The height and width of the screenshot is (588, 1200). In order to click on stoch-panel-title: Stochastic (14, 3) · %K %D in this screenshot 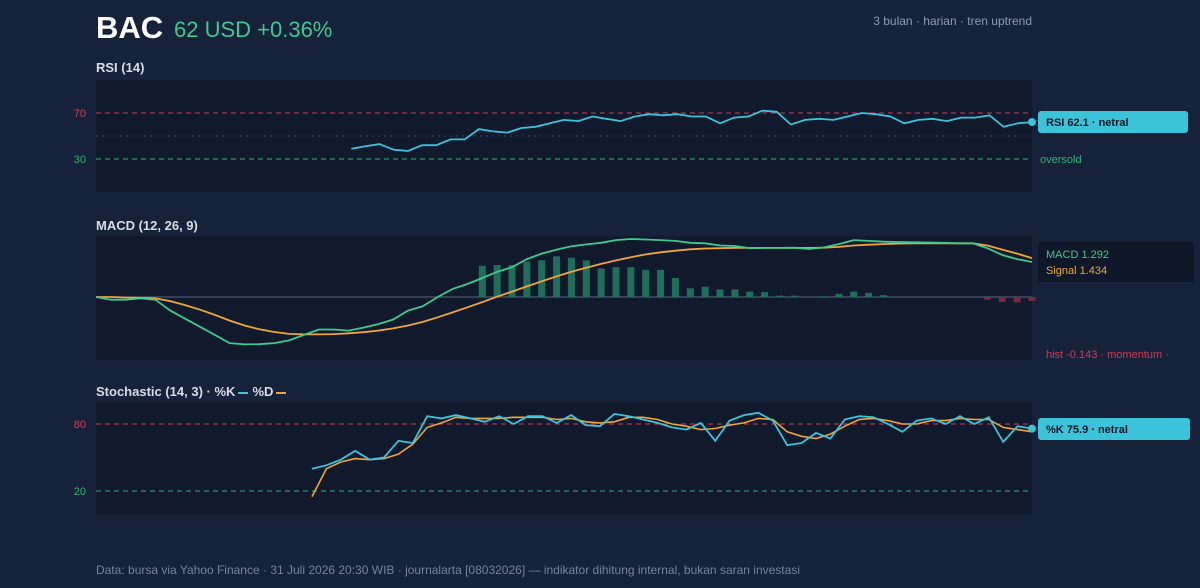, I will do `click(193, 391)`.